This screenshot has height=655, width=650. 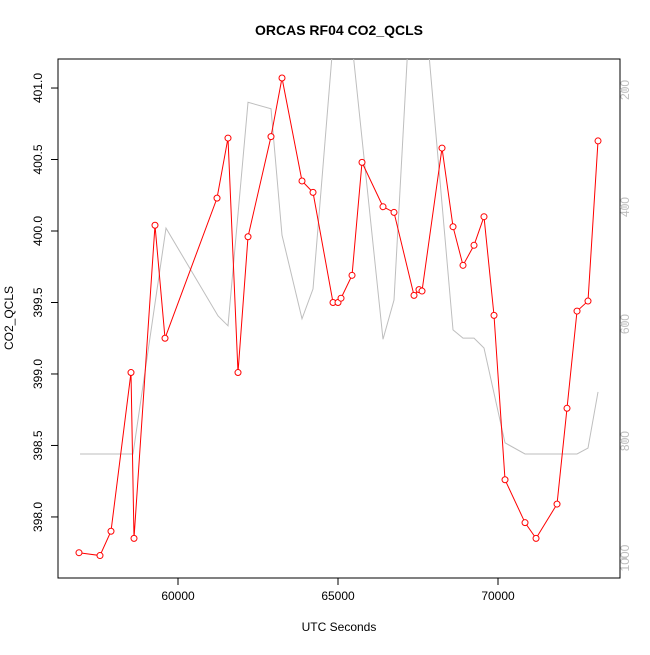 What do you see at coordinates (38, 445) in the screenshot?
I see `y-tick-label: 398.5` at bounding box center [38, 445].